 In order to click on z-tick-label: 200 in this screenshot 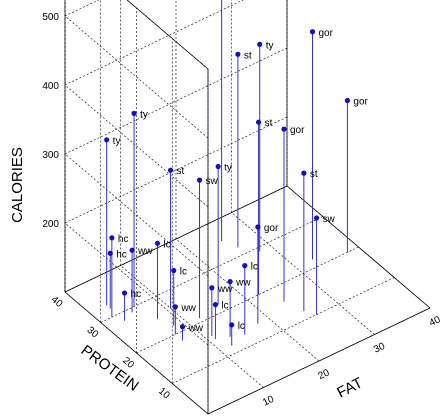, I will do `click(50, 224)`.